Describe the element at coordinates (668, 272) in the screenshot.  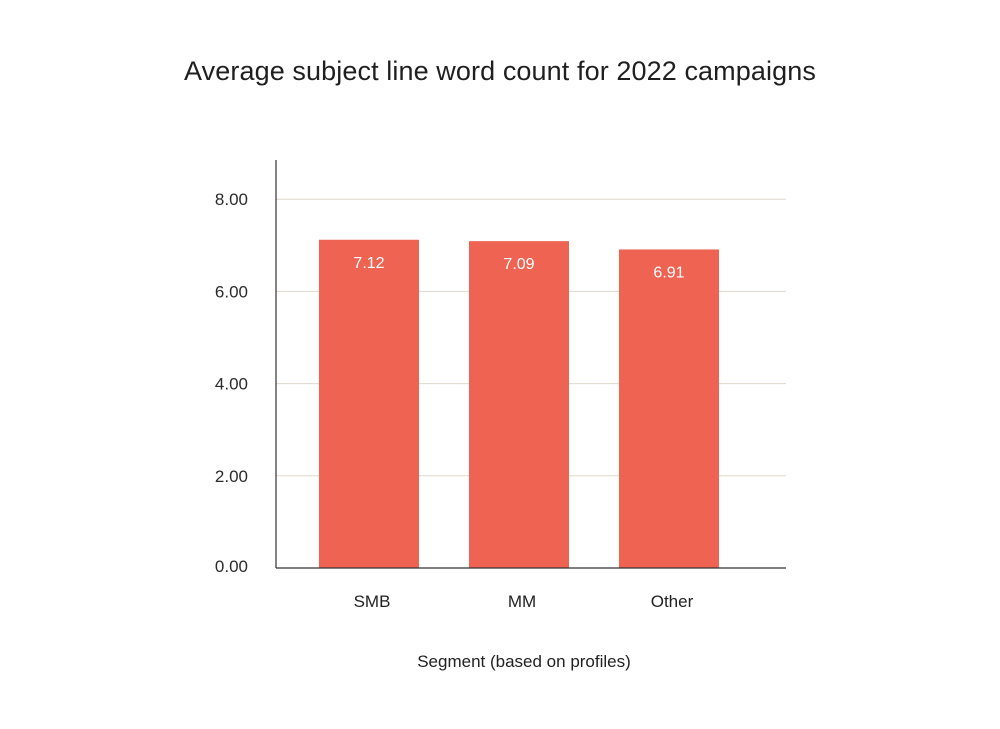
I see `data-label: 6.91` at that location.